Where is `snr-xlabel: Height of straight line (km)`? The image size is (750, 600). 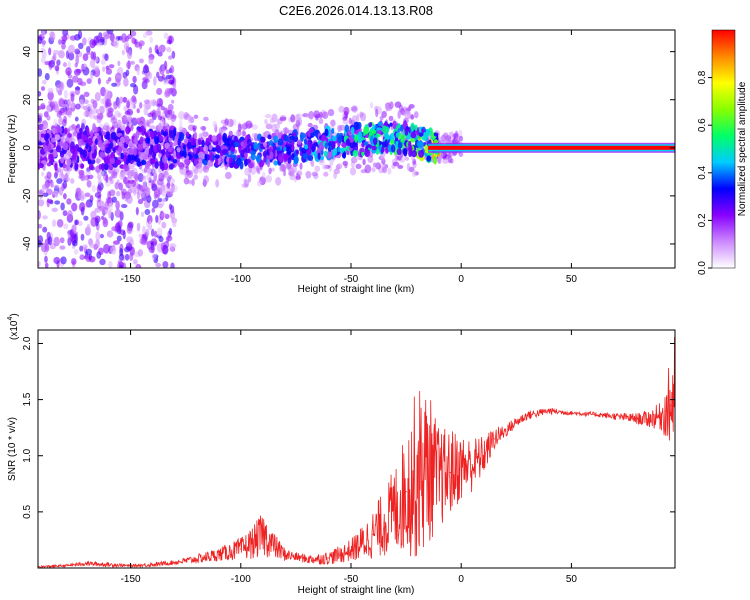 snr-xlabel: Height of straight line (km) is located at coordinates (356, 590).